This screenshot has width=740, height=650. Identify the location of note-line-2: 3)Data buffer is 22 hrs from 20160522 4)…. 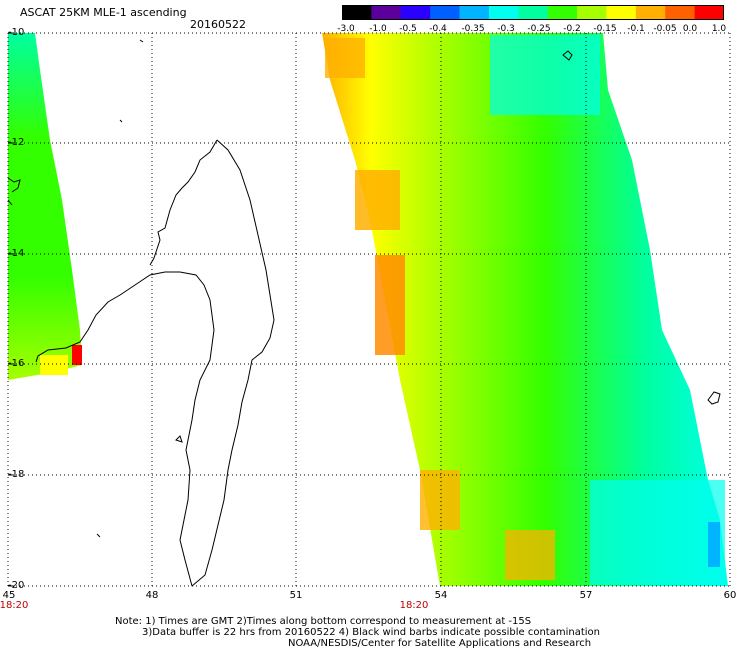
(371, 632).